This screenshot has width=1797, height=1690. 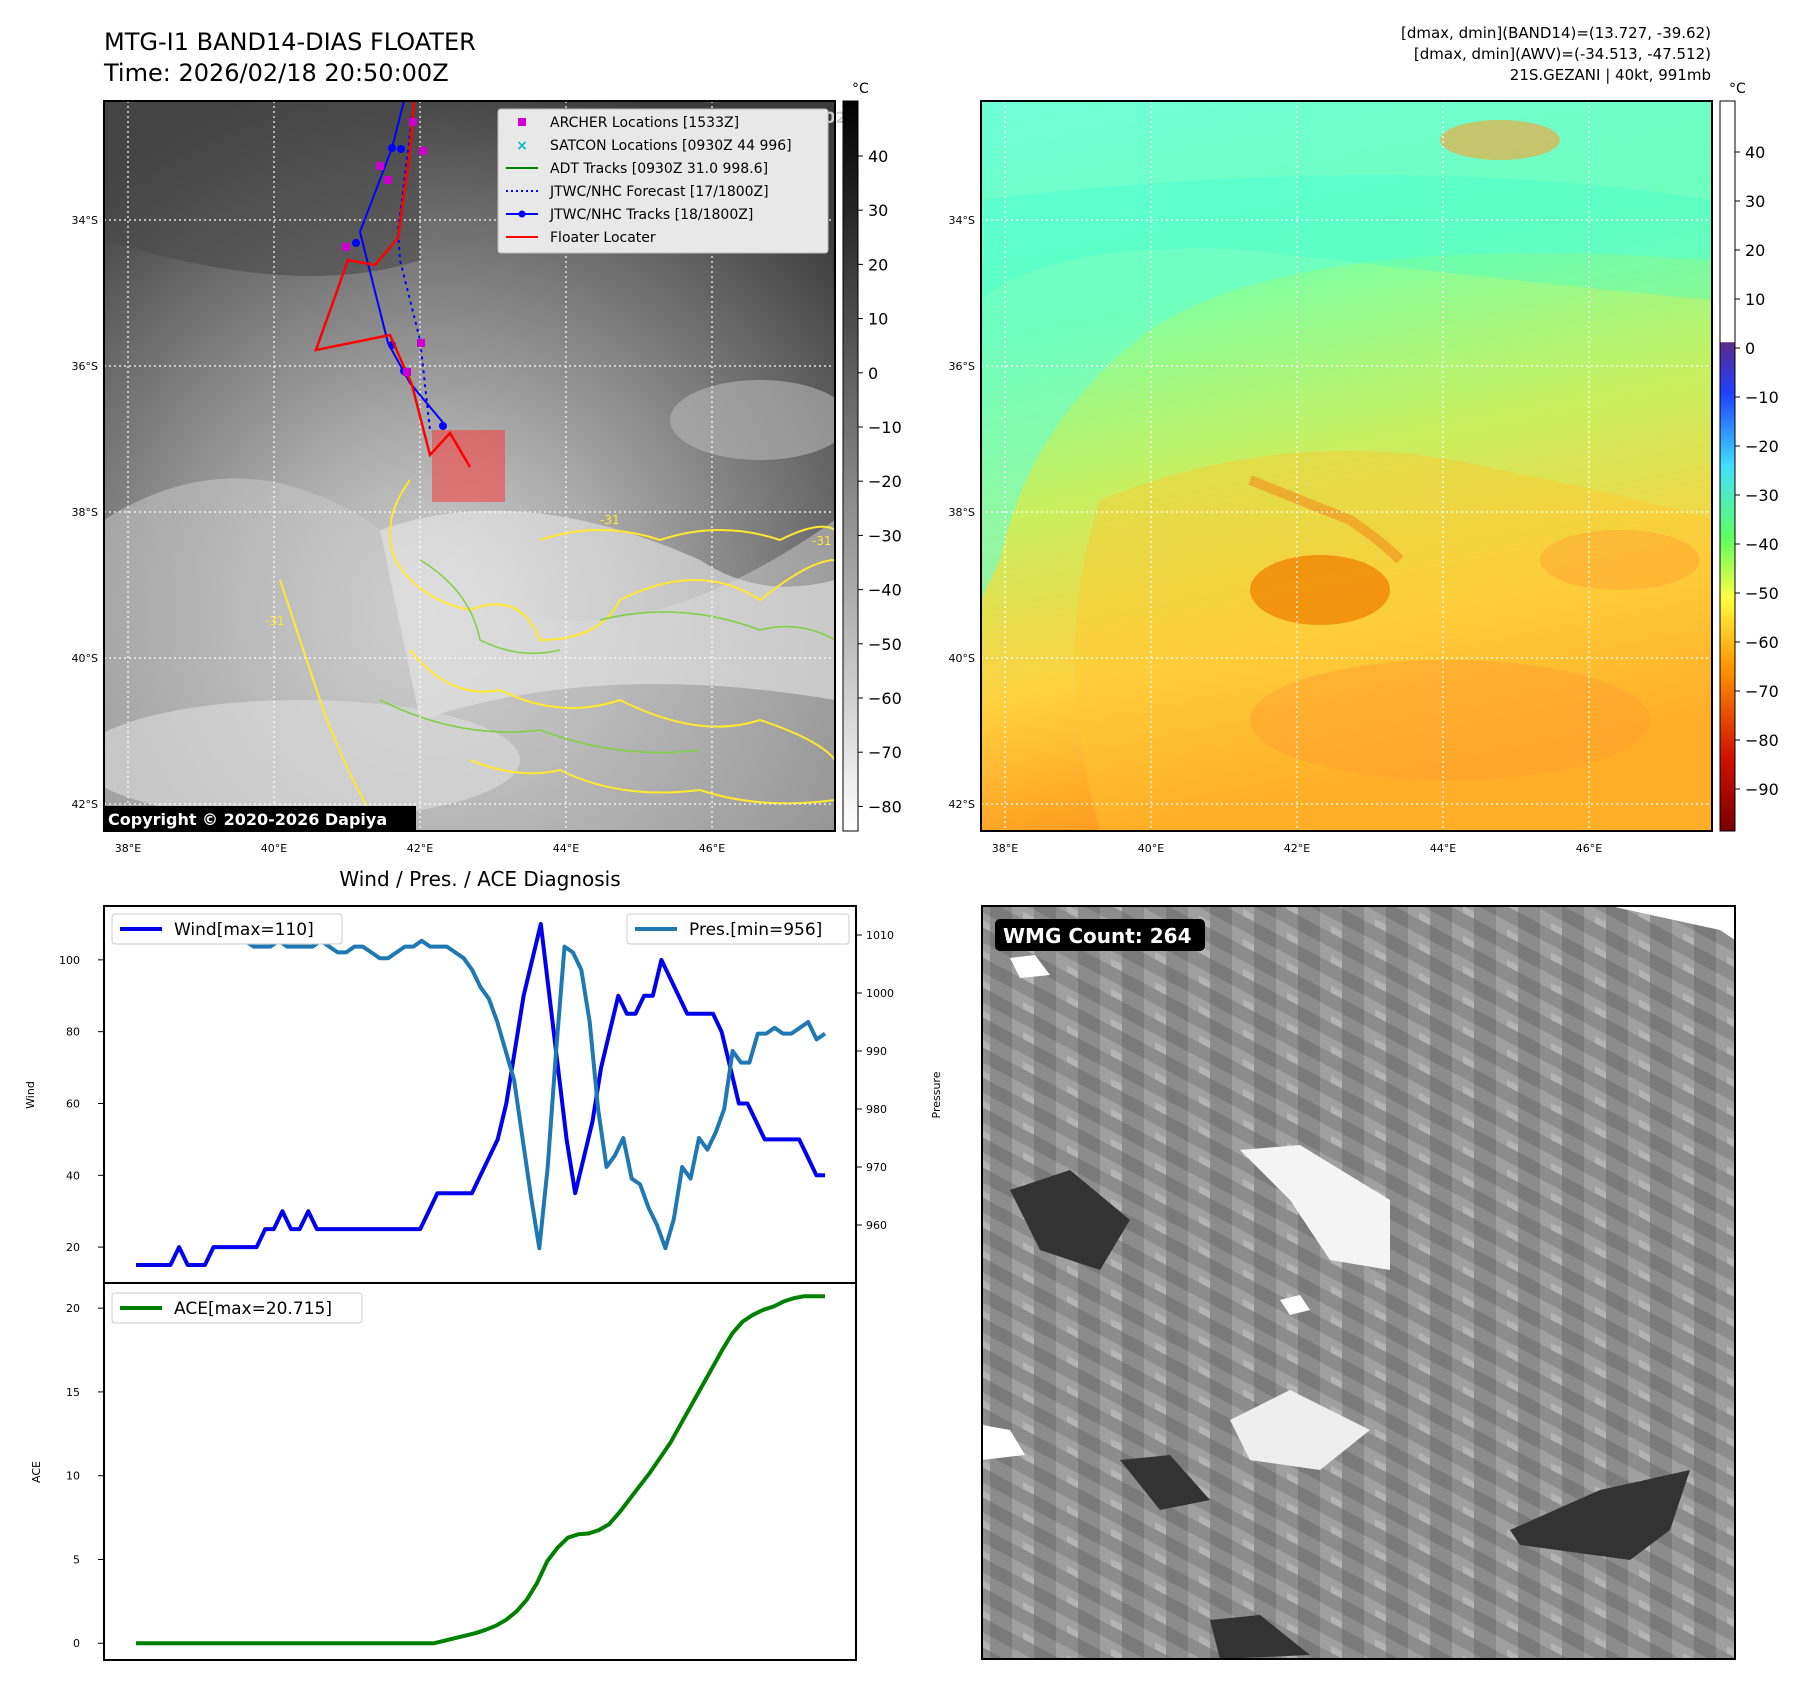 I want to click on y-tick-label: 100, so click(x=69, y=960).